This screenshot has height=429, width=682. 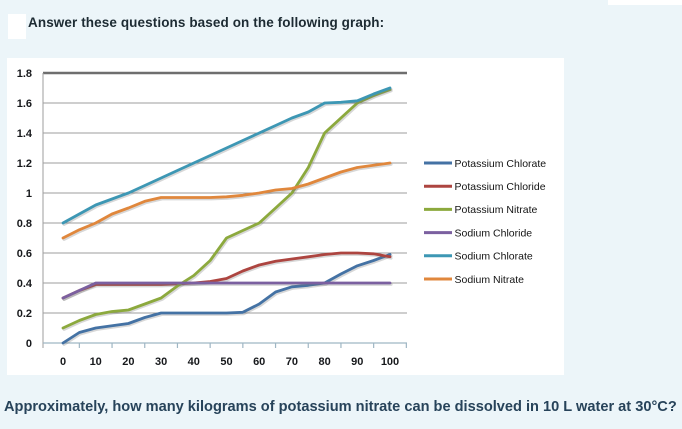 What do you see at coordinates (259, 362) in the screenshot?
I see `x-tick-label: 60` at bounding box center [259, 362].